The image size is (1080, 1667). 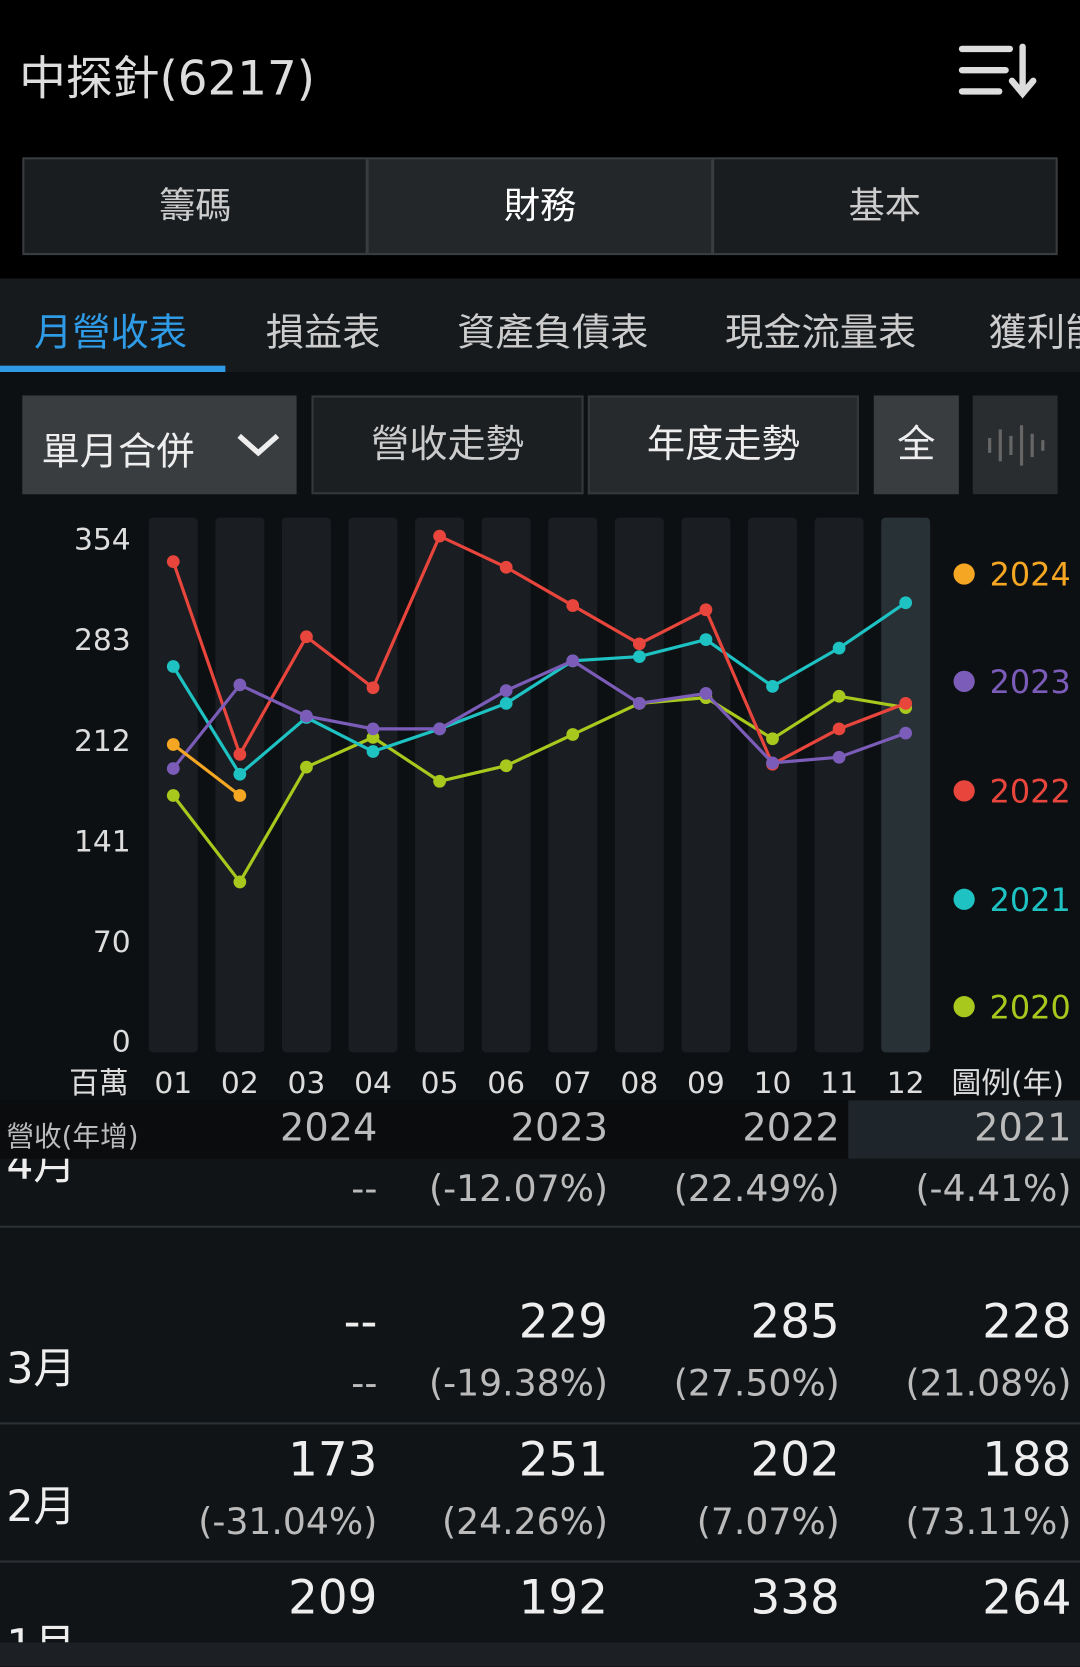 What do you see at coordinates (328, 1128) in the screenshot?
I see `header-cell: 2024` at bounding box center [328, 1128].